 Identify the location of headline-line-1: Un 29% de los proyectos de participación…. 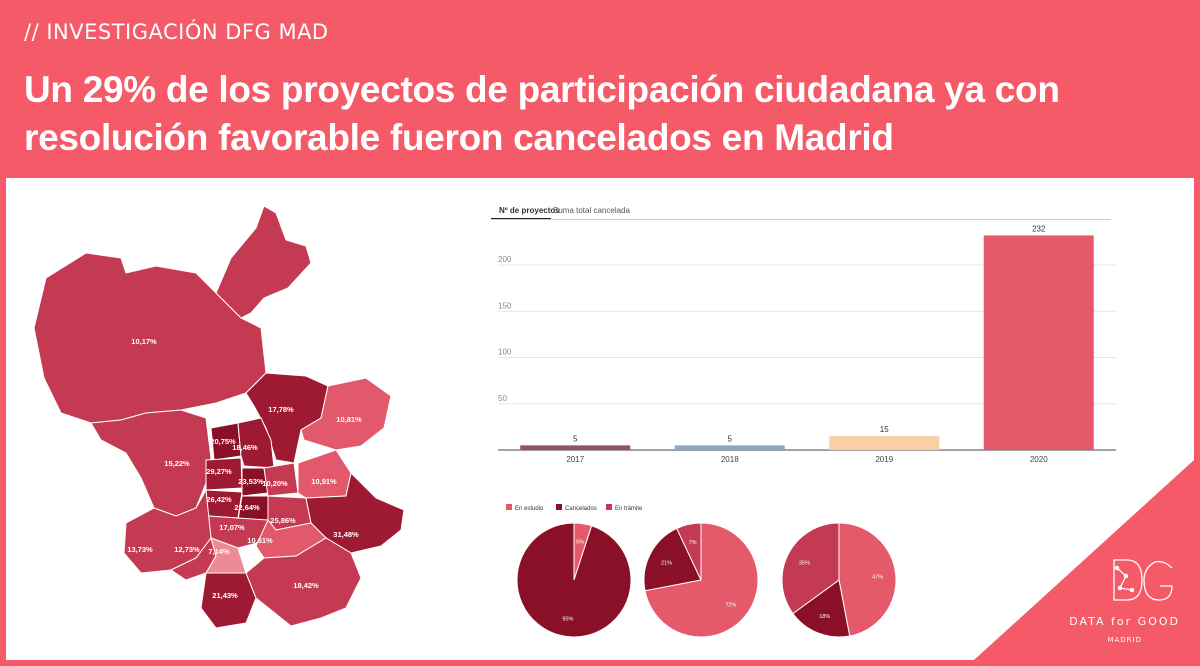
(542, 89).